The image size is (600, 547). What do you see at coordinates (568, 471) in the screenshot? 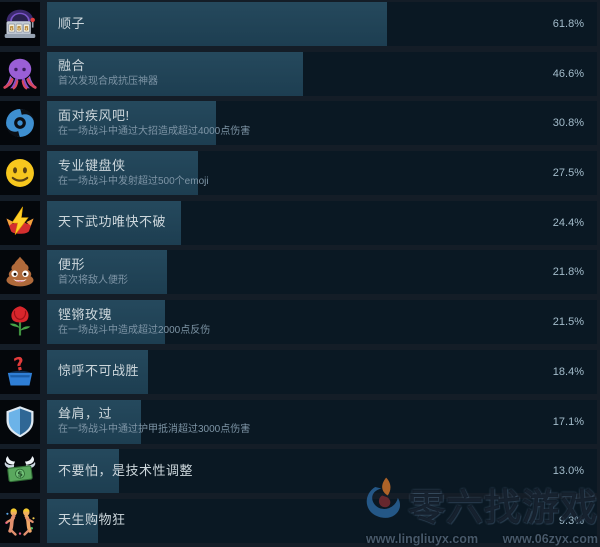
I see `achievement-global-percent: 13.0%` at bounding box center [568, 471].